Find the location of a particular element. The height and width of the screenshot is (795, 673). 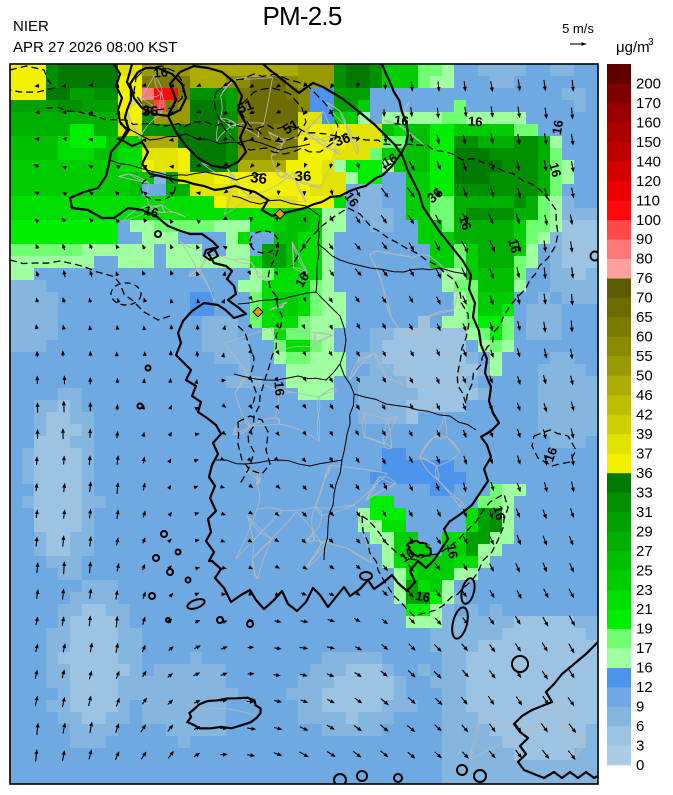

svg-text: PM-2.5 is located at coordinates (301, 16).